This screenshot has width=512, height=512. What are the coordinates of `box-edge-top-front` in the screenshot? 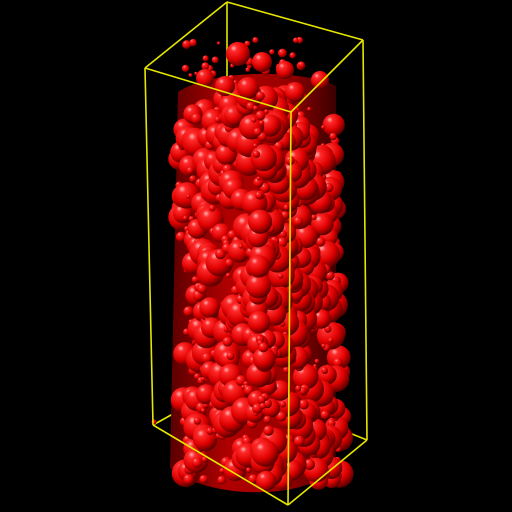 It's located at (218, 90).